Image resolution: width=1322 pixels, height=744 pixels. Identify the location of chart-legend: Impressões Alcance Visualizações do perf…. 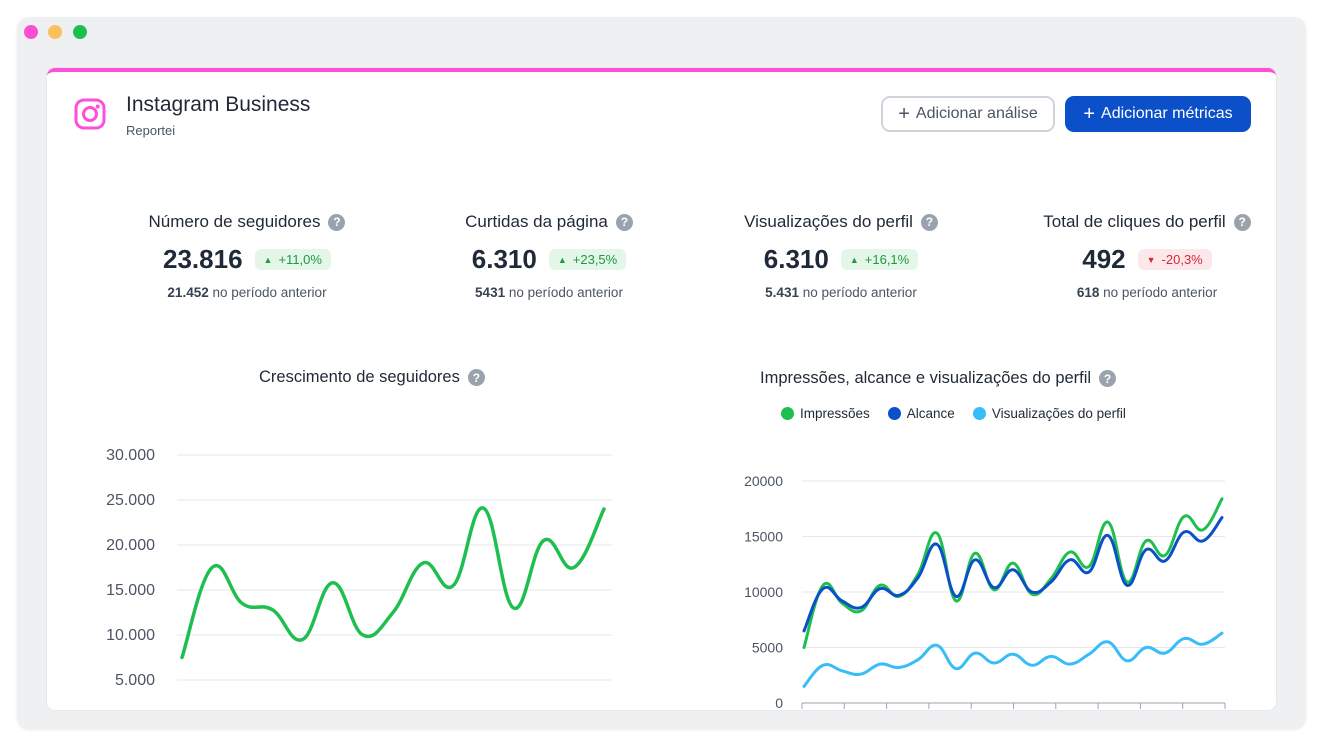
(953, 413).